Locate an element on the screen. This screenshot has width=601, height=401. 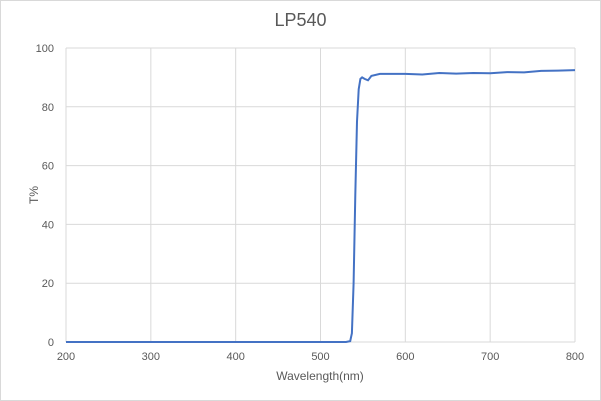
x-tick-label: 500 is located at coordinates (320, 357).